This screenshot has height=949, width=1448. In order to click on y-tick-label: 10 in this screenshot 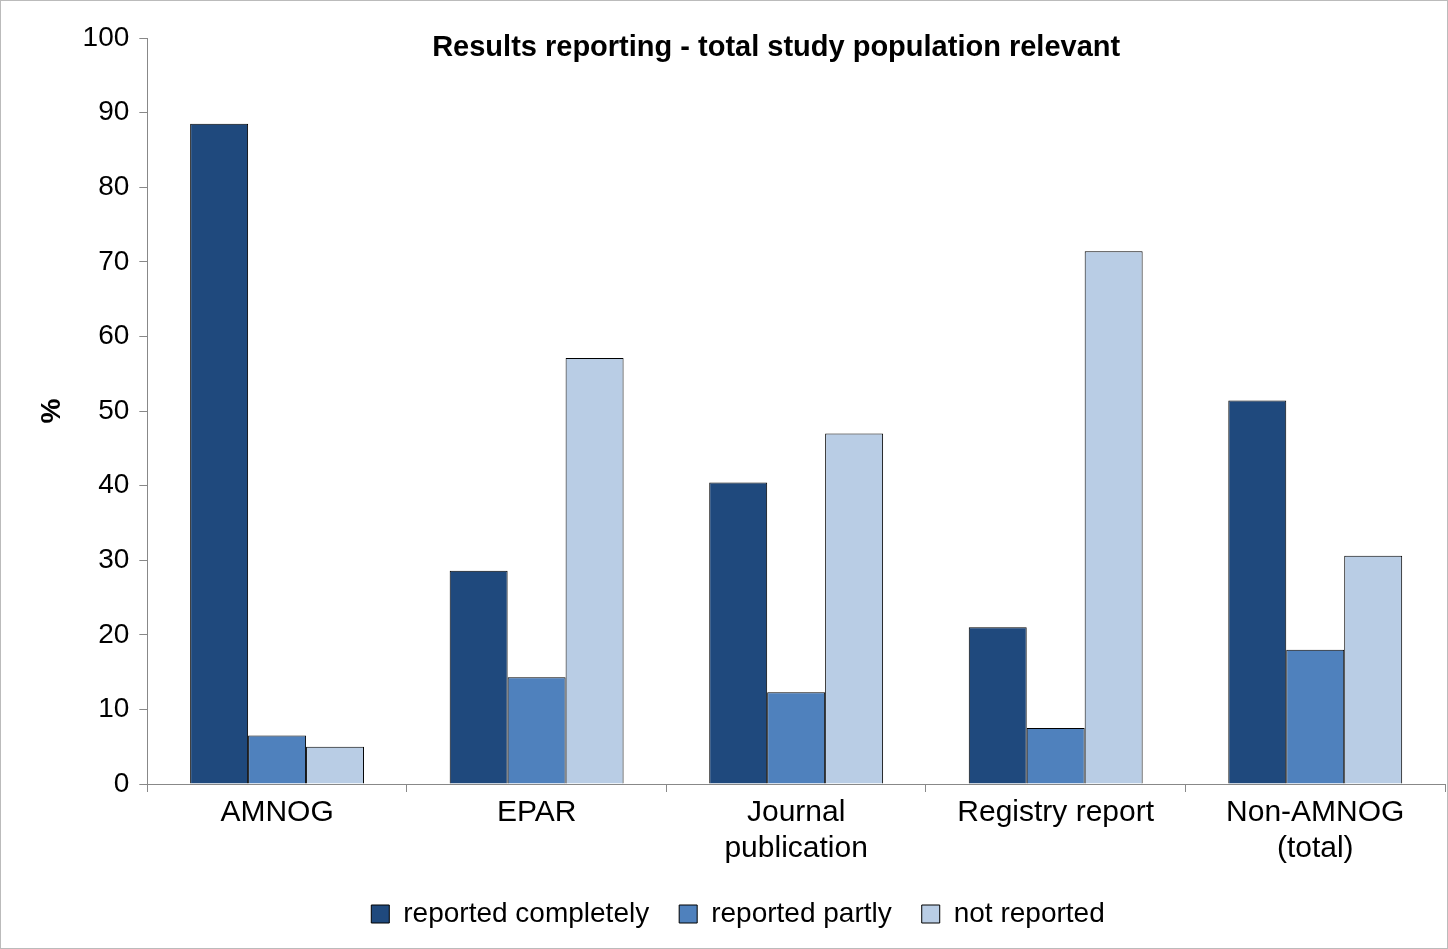, I will do `click(114, 708)`.